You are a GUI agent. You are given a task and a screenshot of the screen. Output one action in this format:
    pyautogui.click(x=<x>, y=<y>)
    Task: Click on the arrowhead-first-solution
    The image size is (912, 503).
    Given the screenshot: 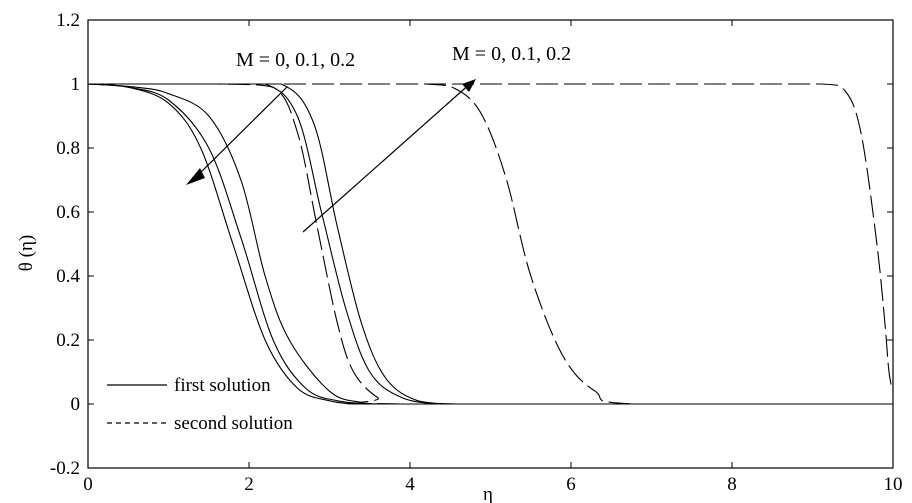 What is the action you would take?
    pyautogui.click(x=195, y=176)
    